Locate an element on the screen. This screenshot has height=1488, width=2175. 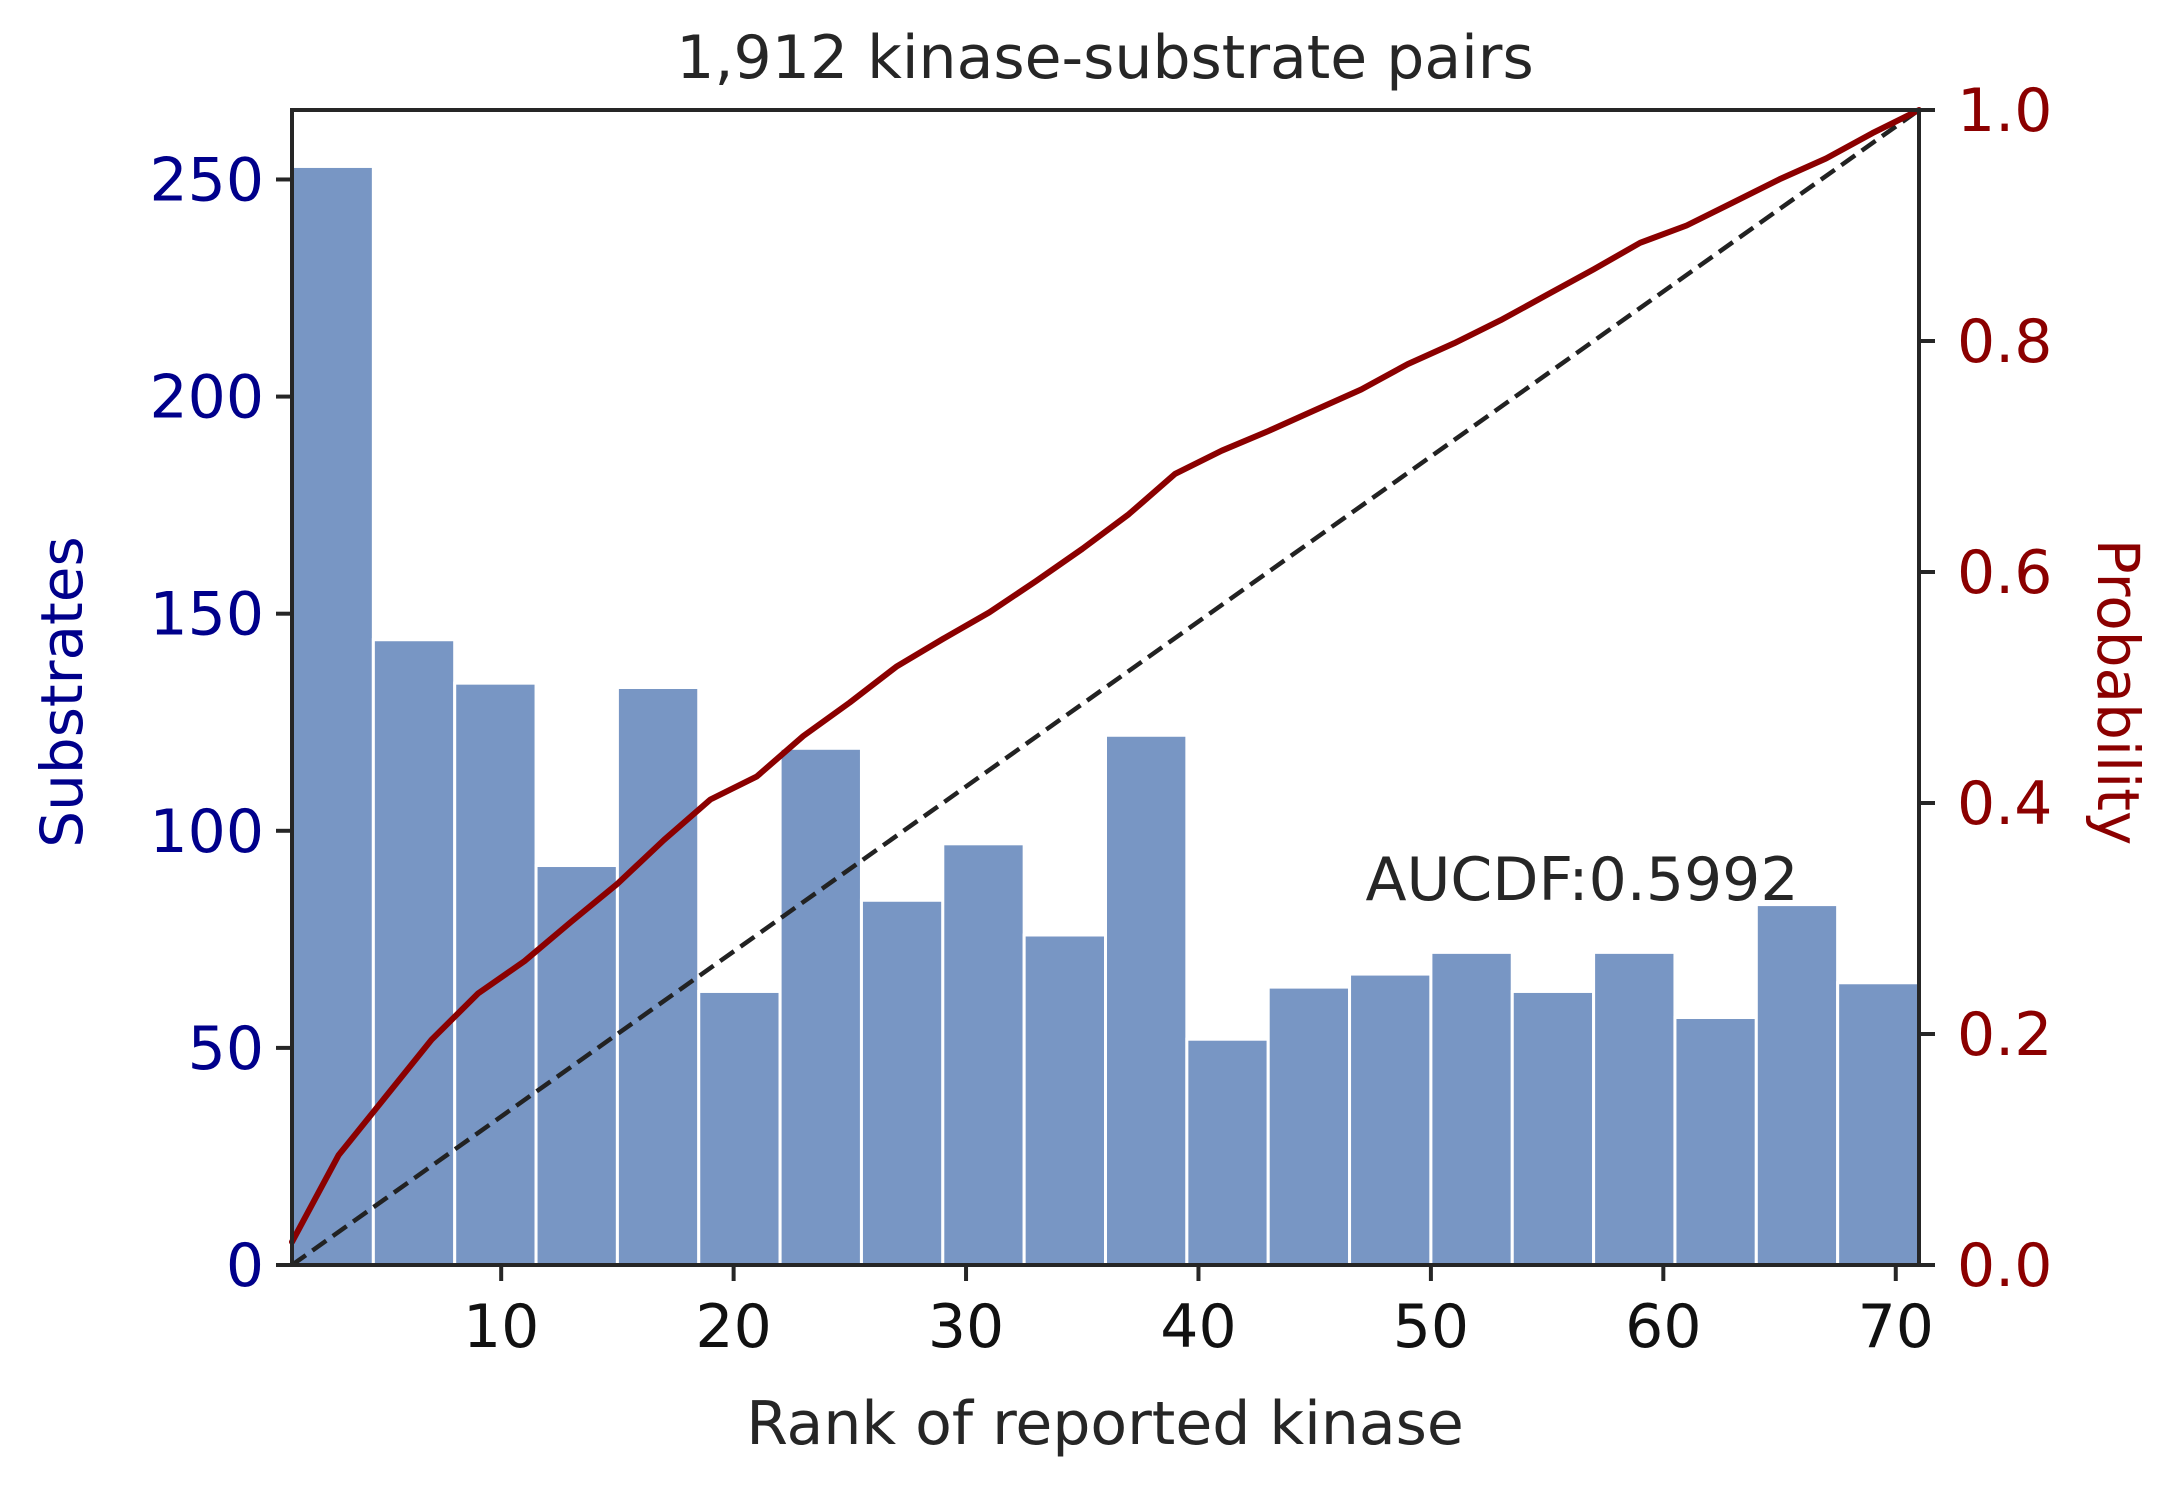
y-axis-right-label: Probability is located at coordinates (2118, 692).